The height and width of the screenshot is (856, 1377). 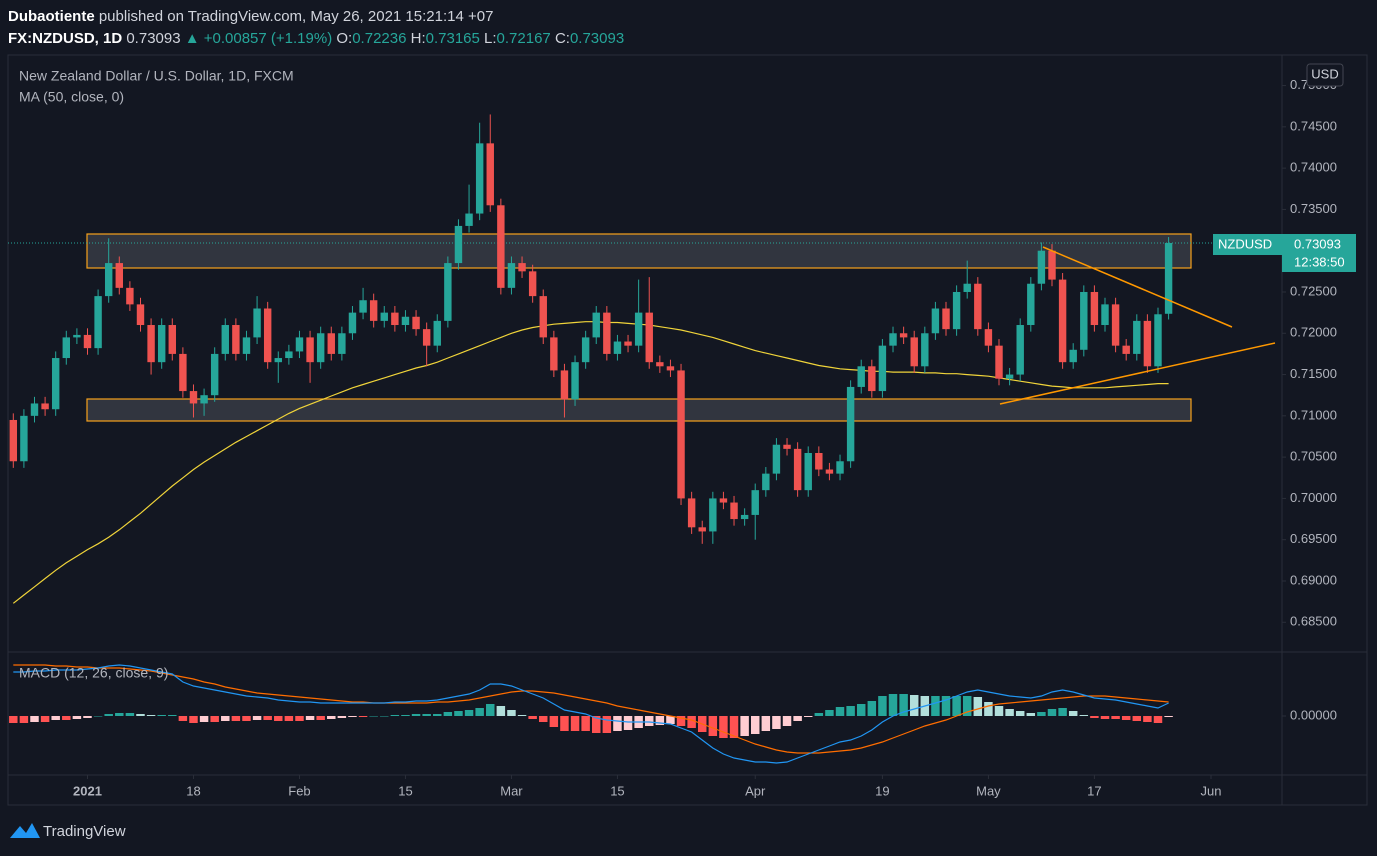 What do you see at coordinates (1245, 243) in the screenshot?
I see `badge-symbol: NZDUSD` at bounding box center [1245, 243].